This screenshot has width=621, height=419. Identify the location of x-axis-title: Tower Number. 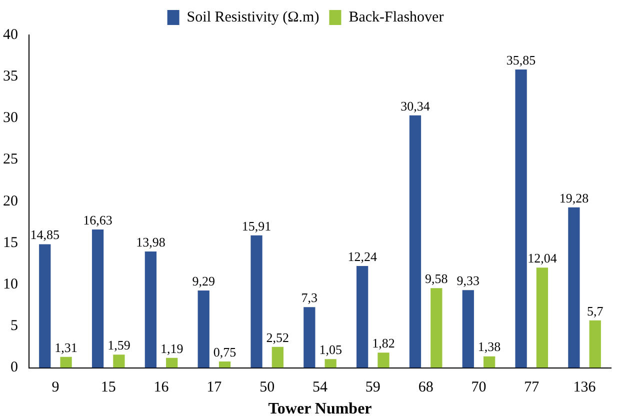
(320, 409).